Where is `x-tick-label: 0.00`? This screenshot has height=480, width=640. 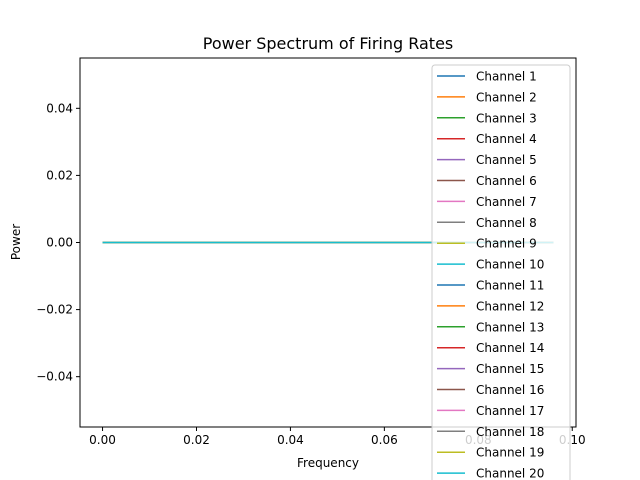
x-tick-label: 0.00 is located at coordinates (102, 440).